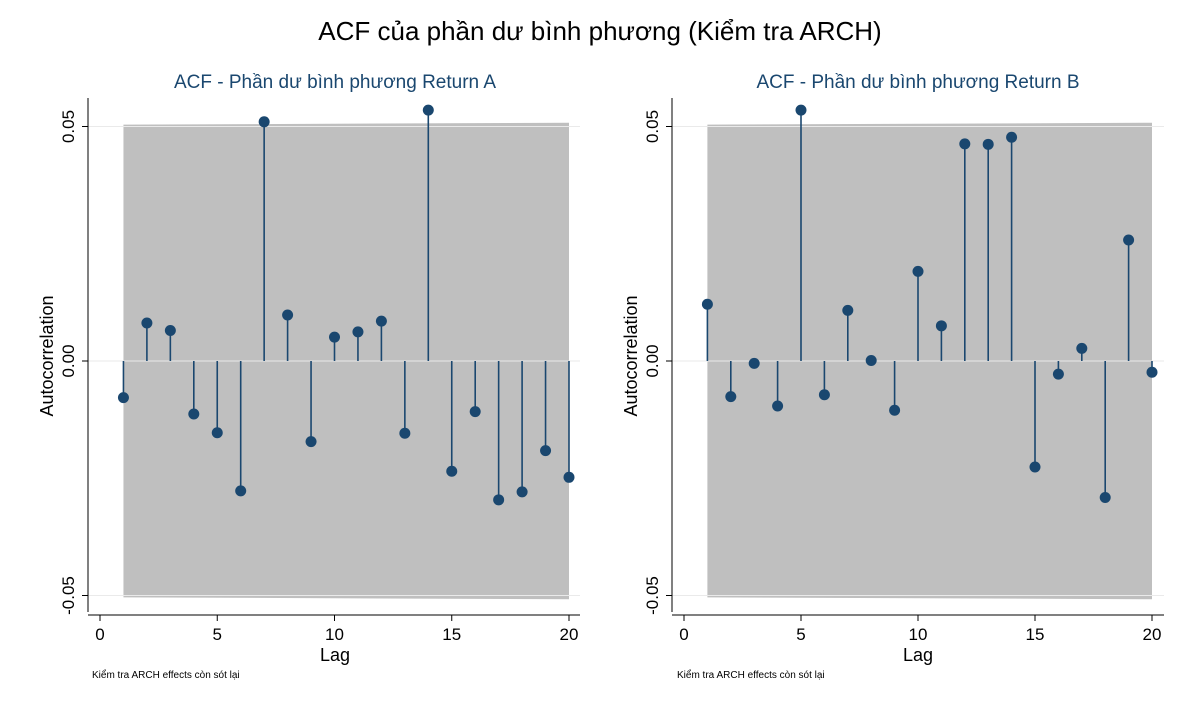 The width and height of the screenshot is (1200, 720). Describe the element at coordinates (335, 82) in the screenshot. I see `panel-title-a: ACF - Phần dư bình phương Return A` at that location.